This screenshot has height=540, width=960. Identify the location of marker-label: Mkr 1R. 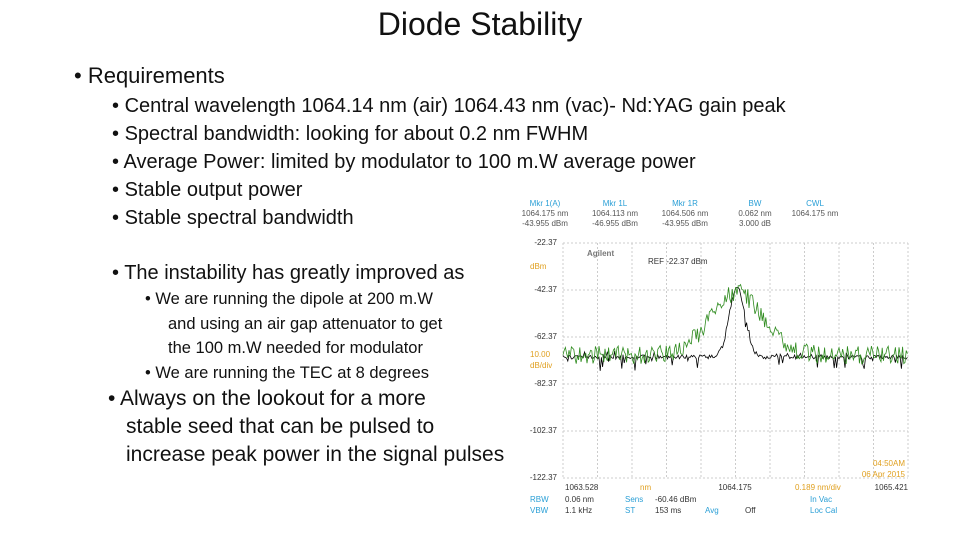
(685, 203).